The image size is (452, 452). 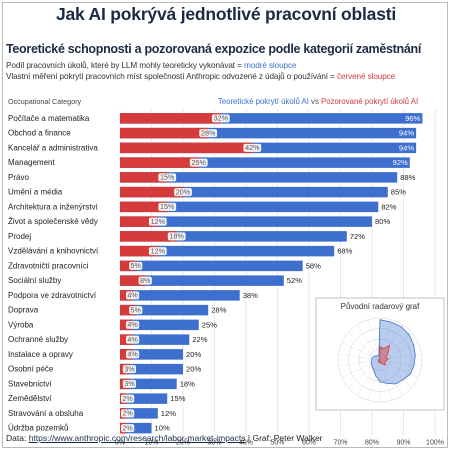 I want to click on x-tick-label: 100%, so click(x=435, y=443).